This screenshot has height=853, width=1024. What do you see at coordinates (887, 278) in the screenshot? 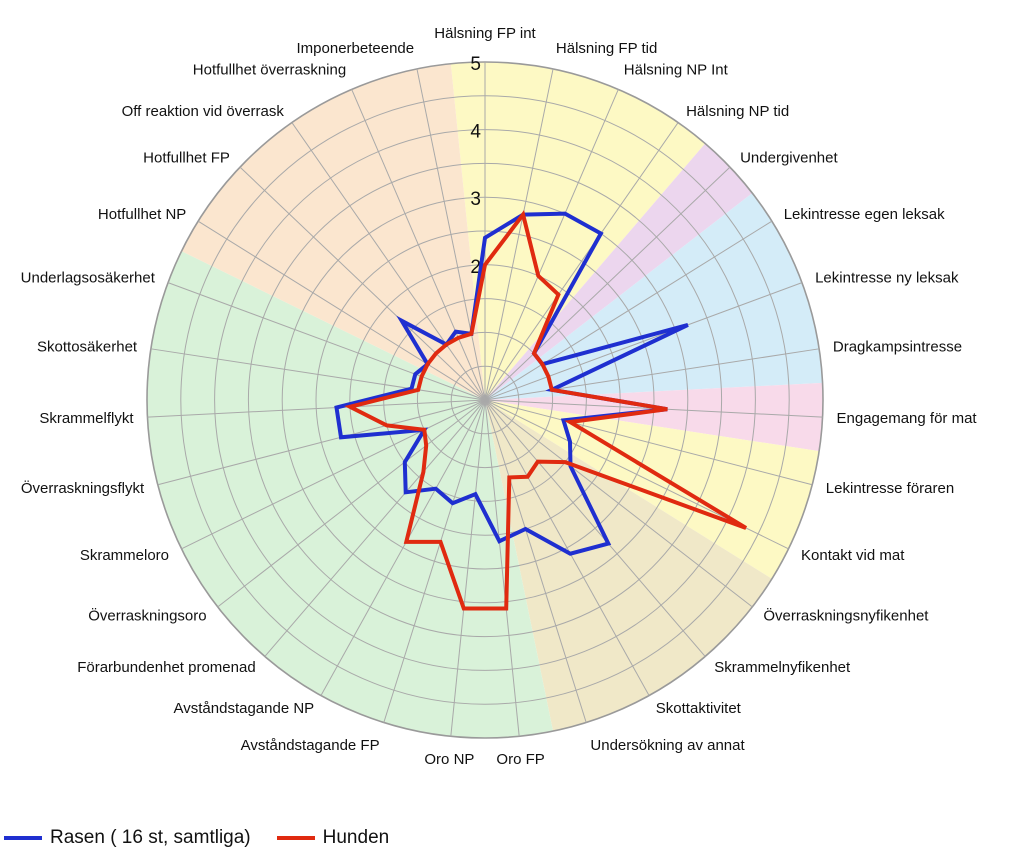
I see `category-label-6: Lekintresse ny leksak` at bounding box center [887, 278].